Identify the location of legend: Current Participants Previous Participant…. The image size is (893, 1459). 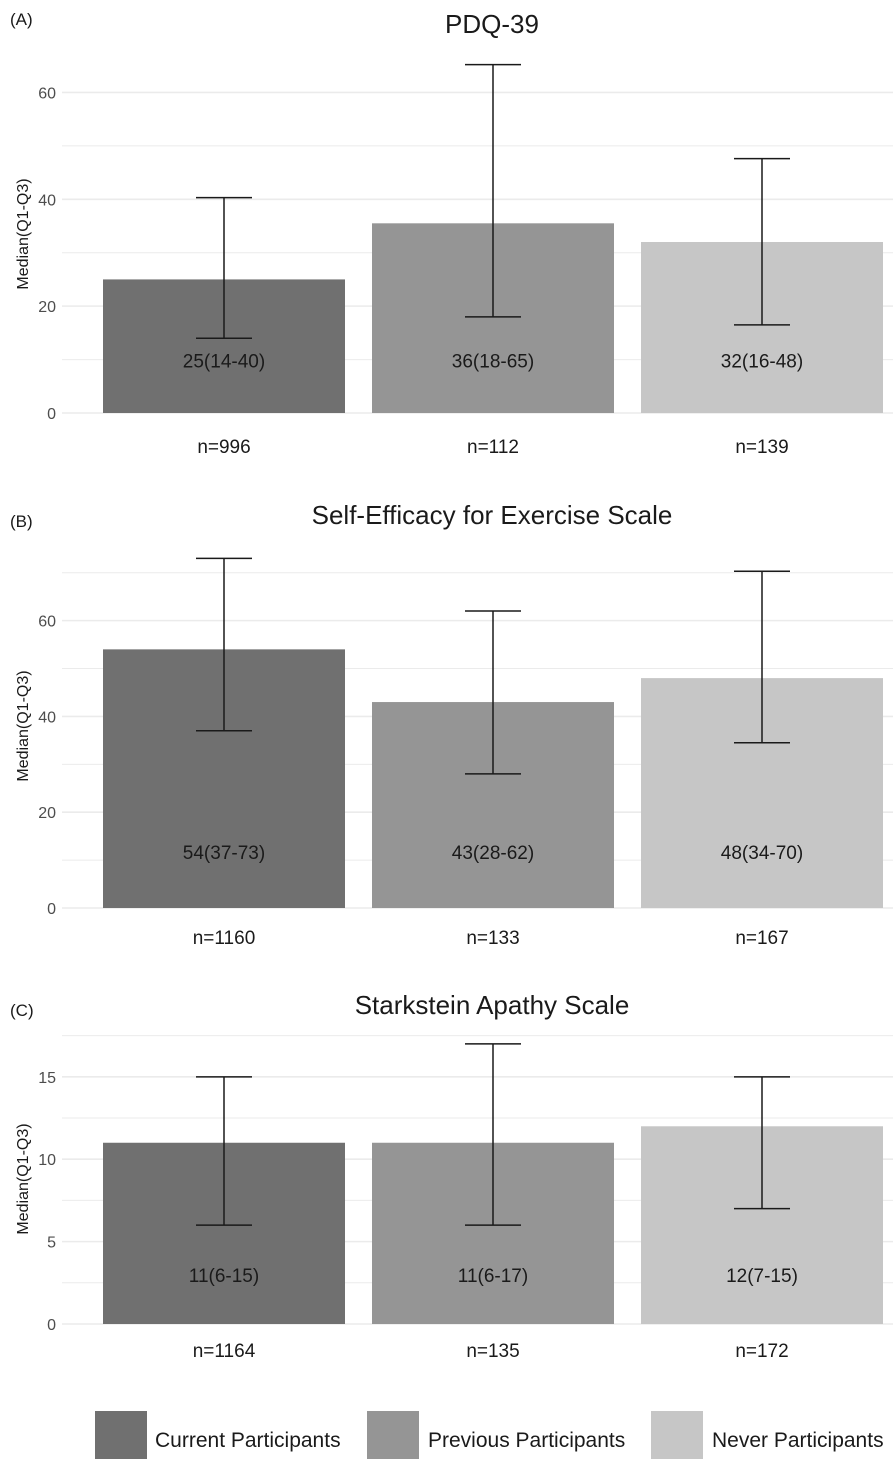
(489, 1435).